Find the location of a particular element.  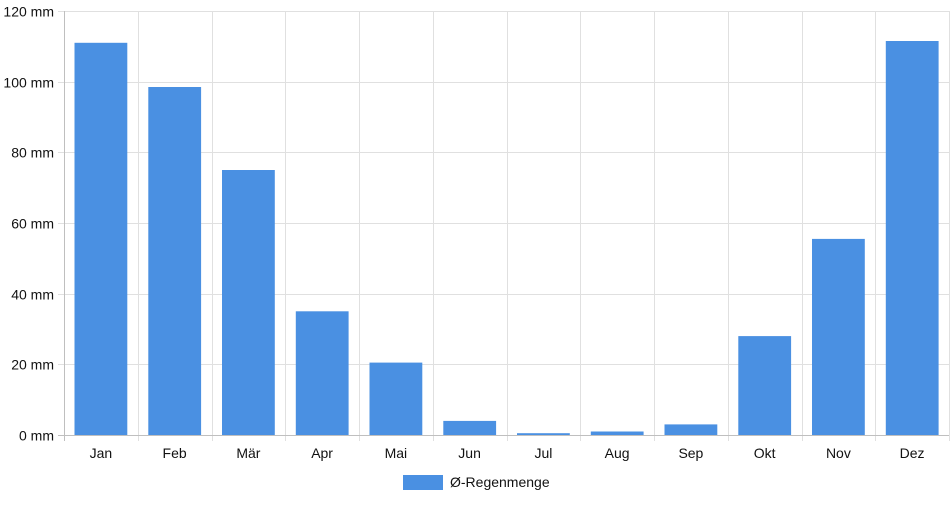

y-tick-label: 120 mm is located at coordinates (28, 12).